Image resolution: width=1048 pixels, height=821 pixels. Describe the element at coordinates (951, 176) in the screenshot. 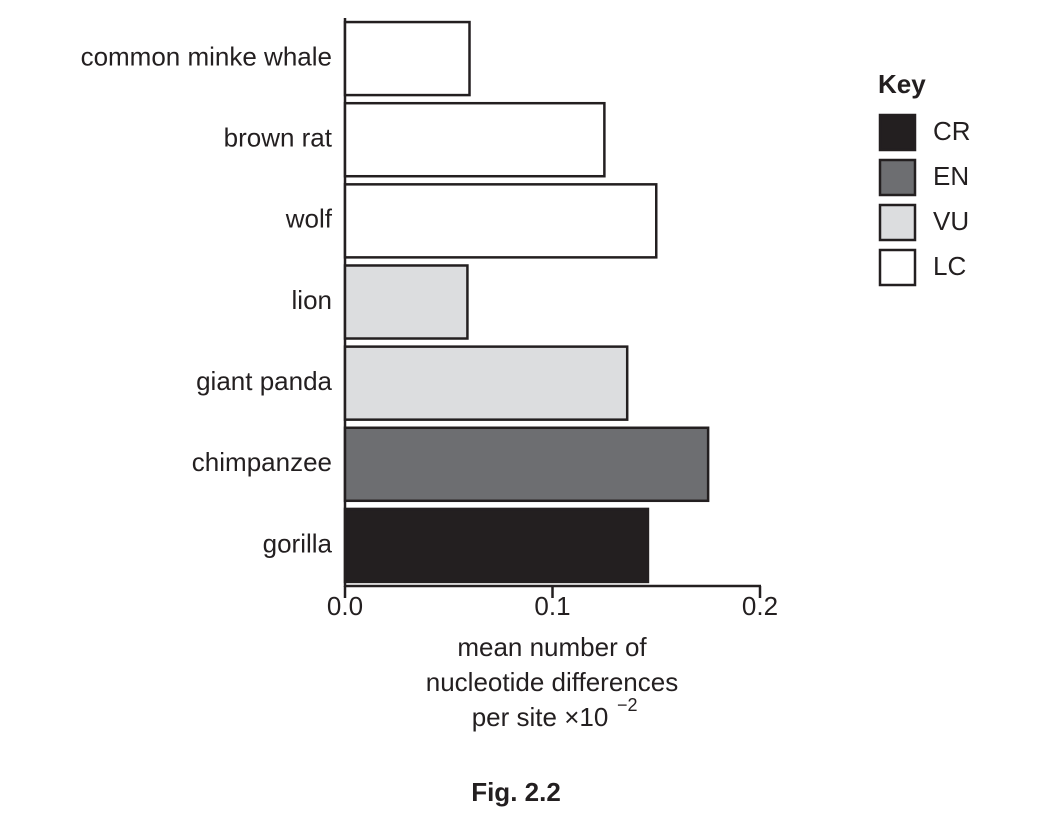

I see `legend-label: EN` at that location.